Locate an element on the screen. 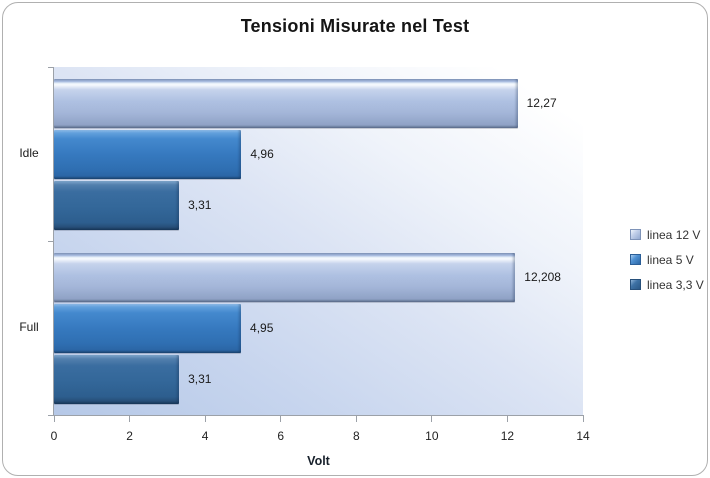 Image resolution: width=710 pixels, height=478 pixels. x-axis-tick-label: 12 is located at coordinates (507, 436).